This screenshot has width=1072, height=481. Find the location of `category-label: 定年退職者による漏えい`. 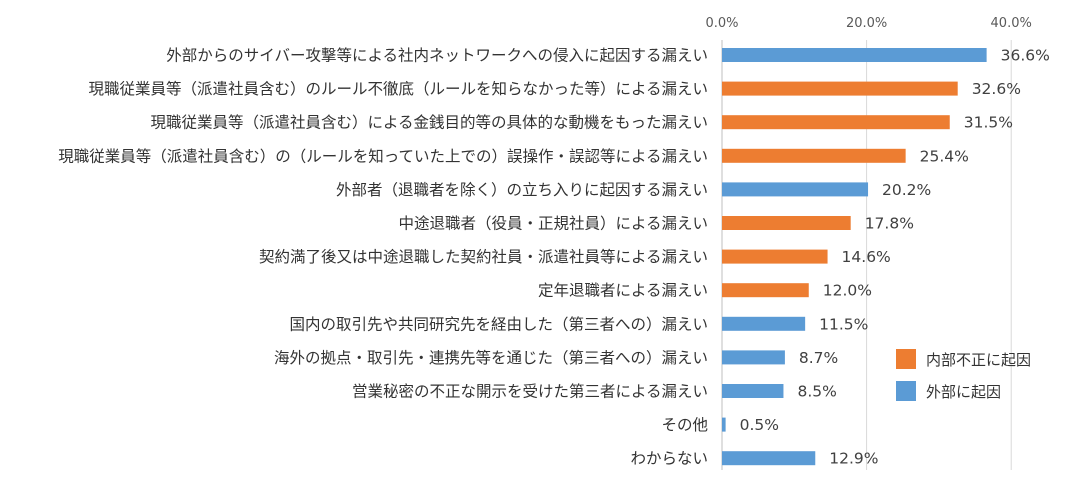

category-label: 定年退職者による漏えい is located at coordinates (623, 291).